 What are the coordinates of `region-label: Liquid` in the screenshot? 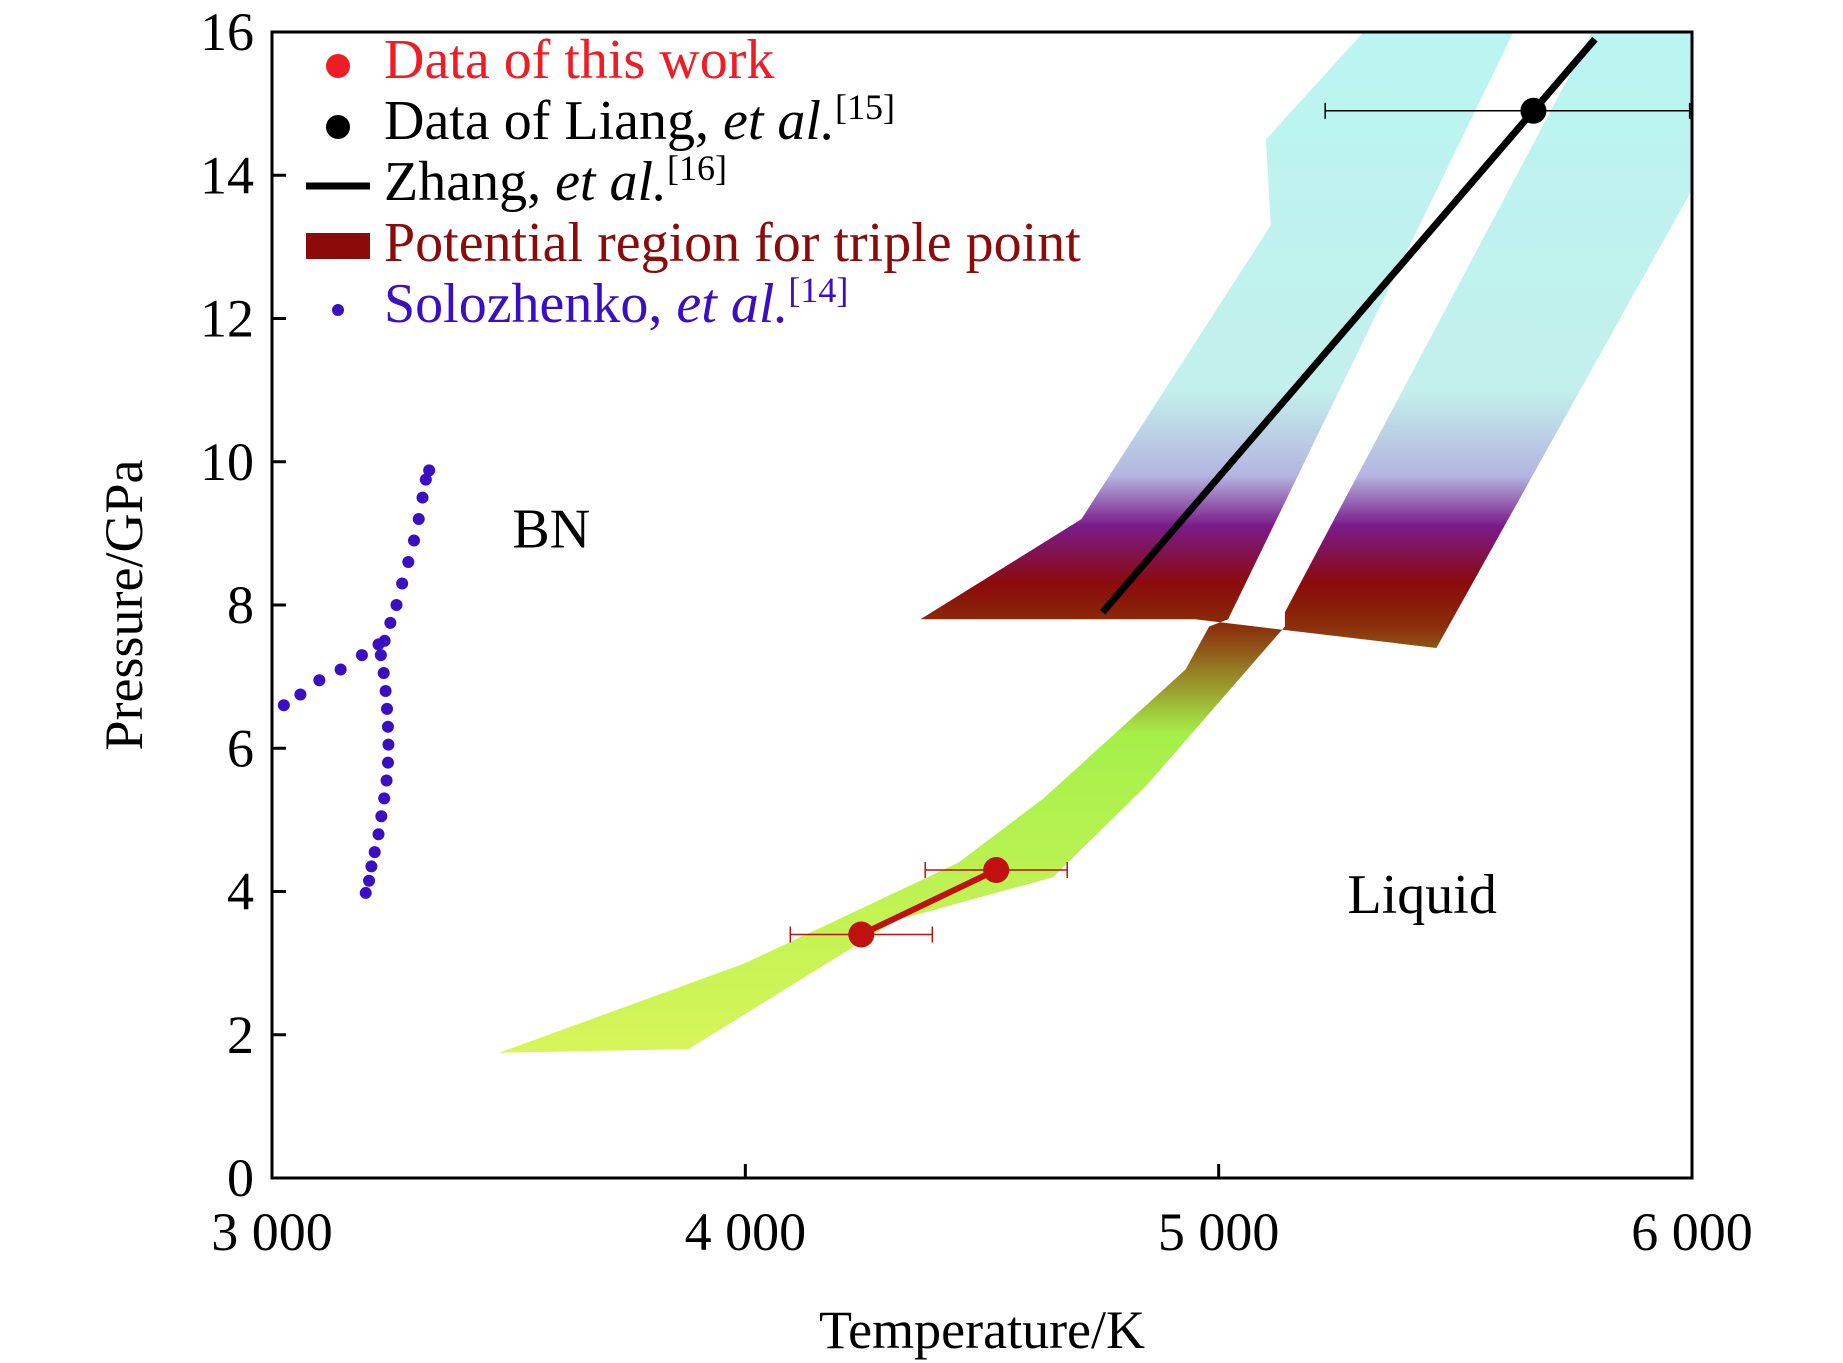 It's located at (1422, 895).